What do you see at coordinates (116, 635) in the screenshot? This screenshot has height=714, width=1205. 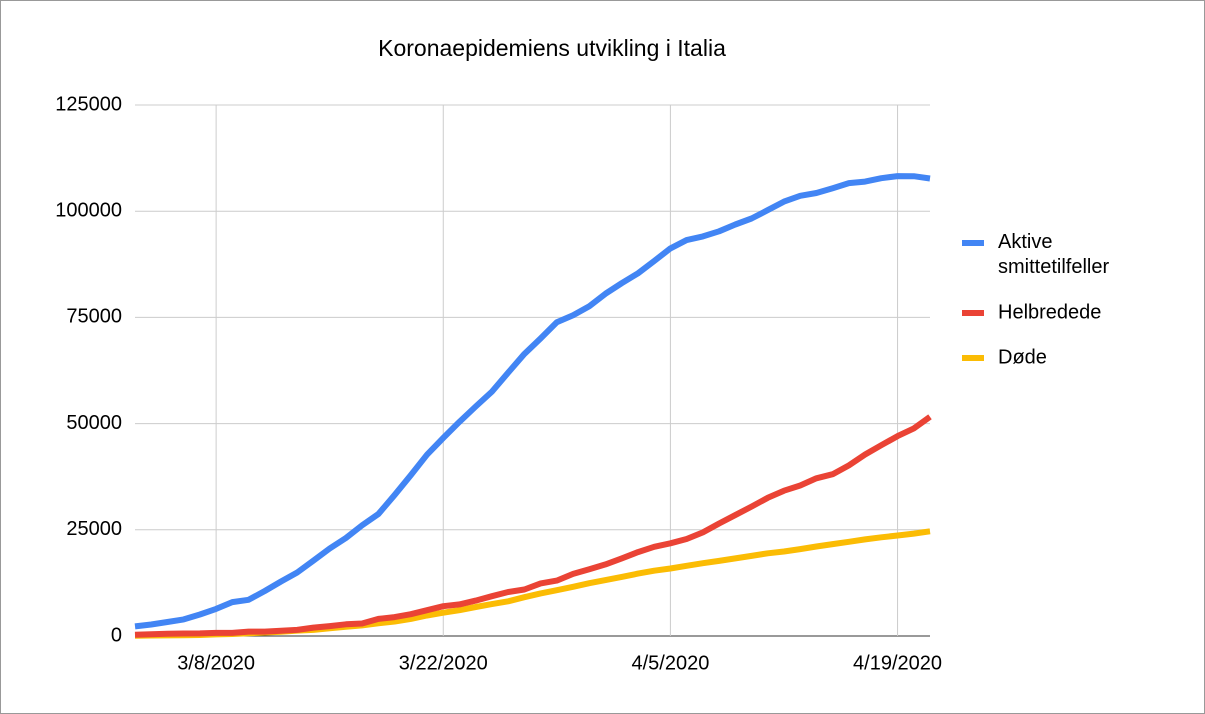 I see `y-tick-label: 0` at bounding box center [116, 635].